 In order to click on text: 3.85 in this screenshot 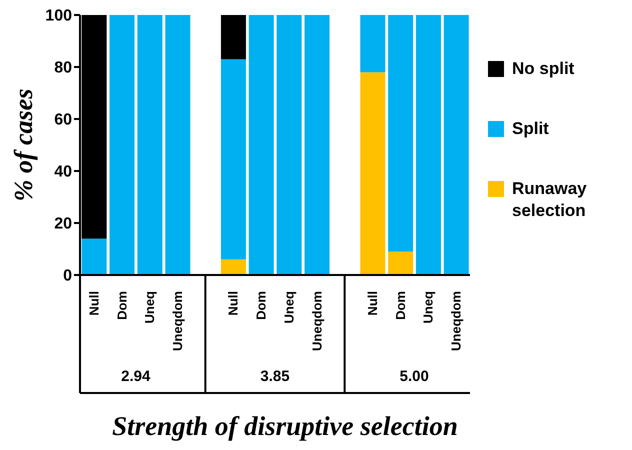, I will do `click(275, 376)`.